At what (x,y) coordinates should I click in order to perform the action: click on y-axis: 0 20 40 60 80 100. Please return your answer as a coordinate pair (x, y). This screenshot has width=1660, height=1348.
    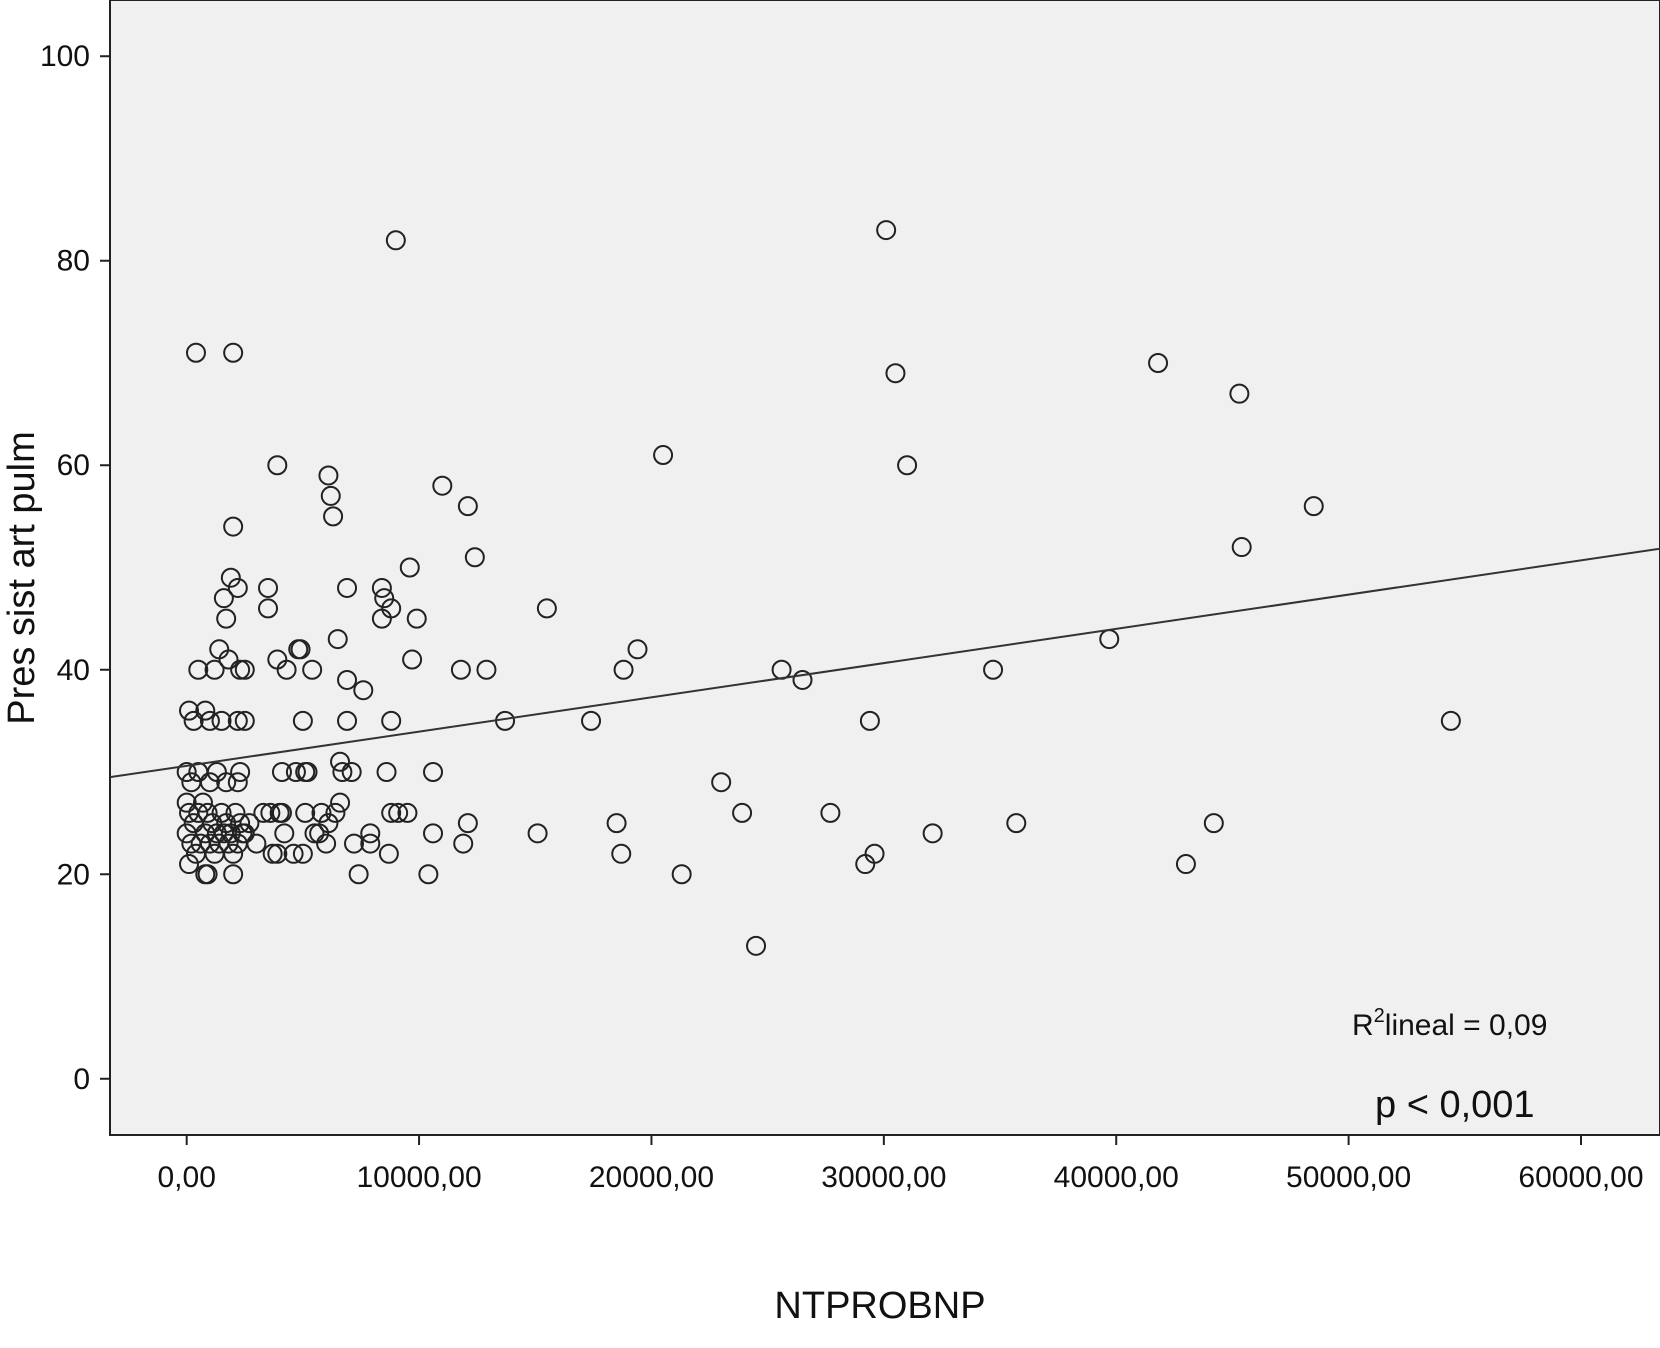
    Looking at the image, I should click on (75, 568).